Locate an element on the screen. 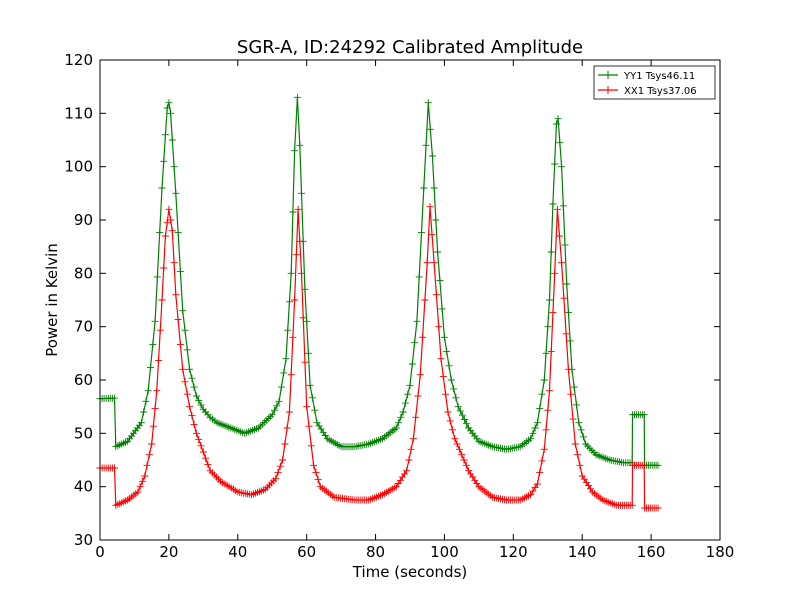 This screenshot has height=604, width=800. x-tick-label: 40 is located at coordinates (237, 552).